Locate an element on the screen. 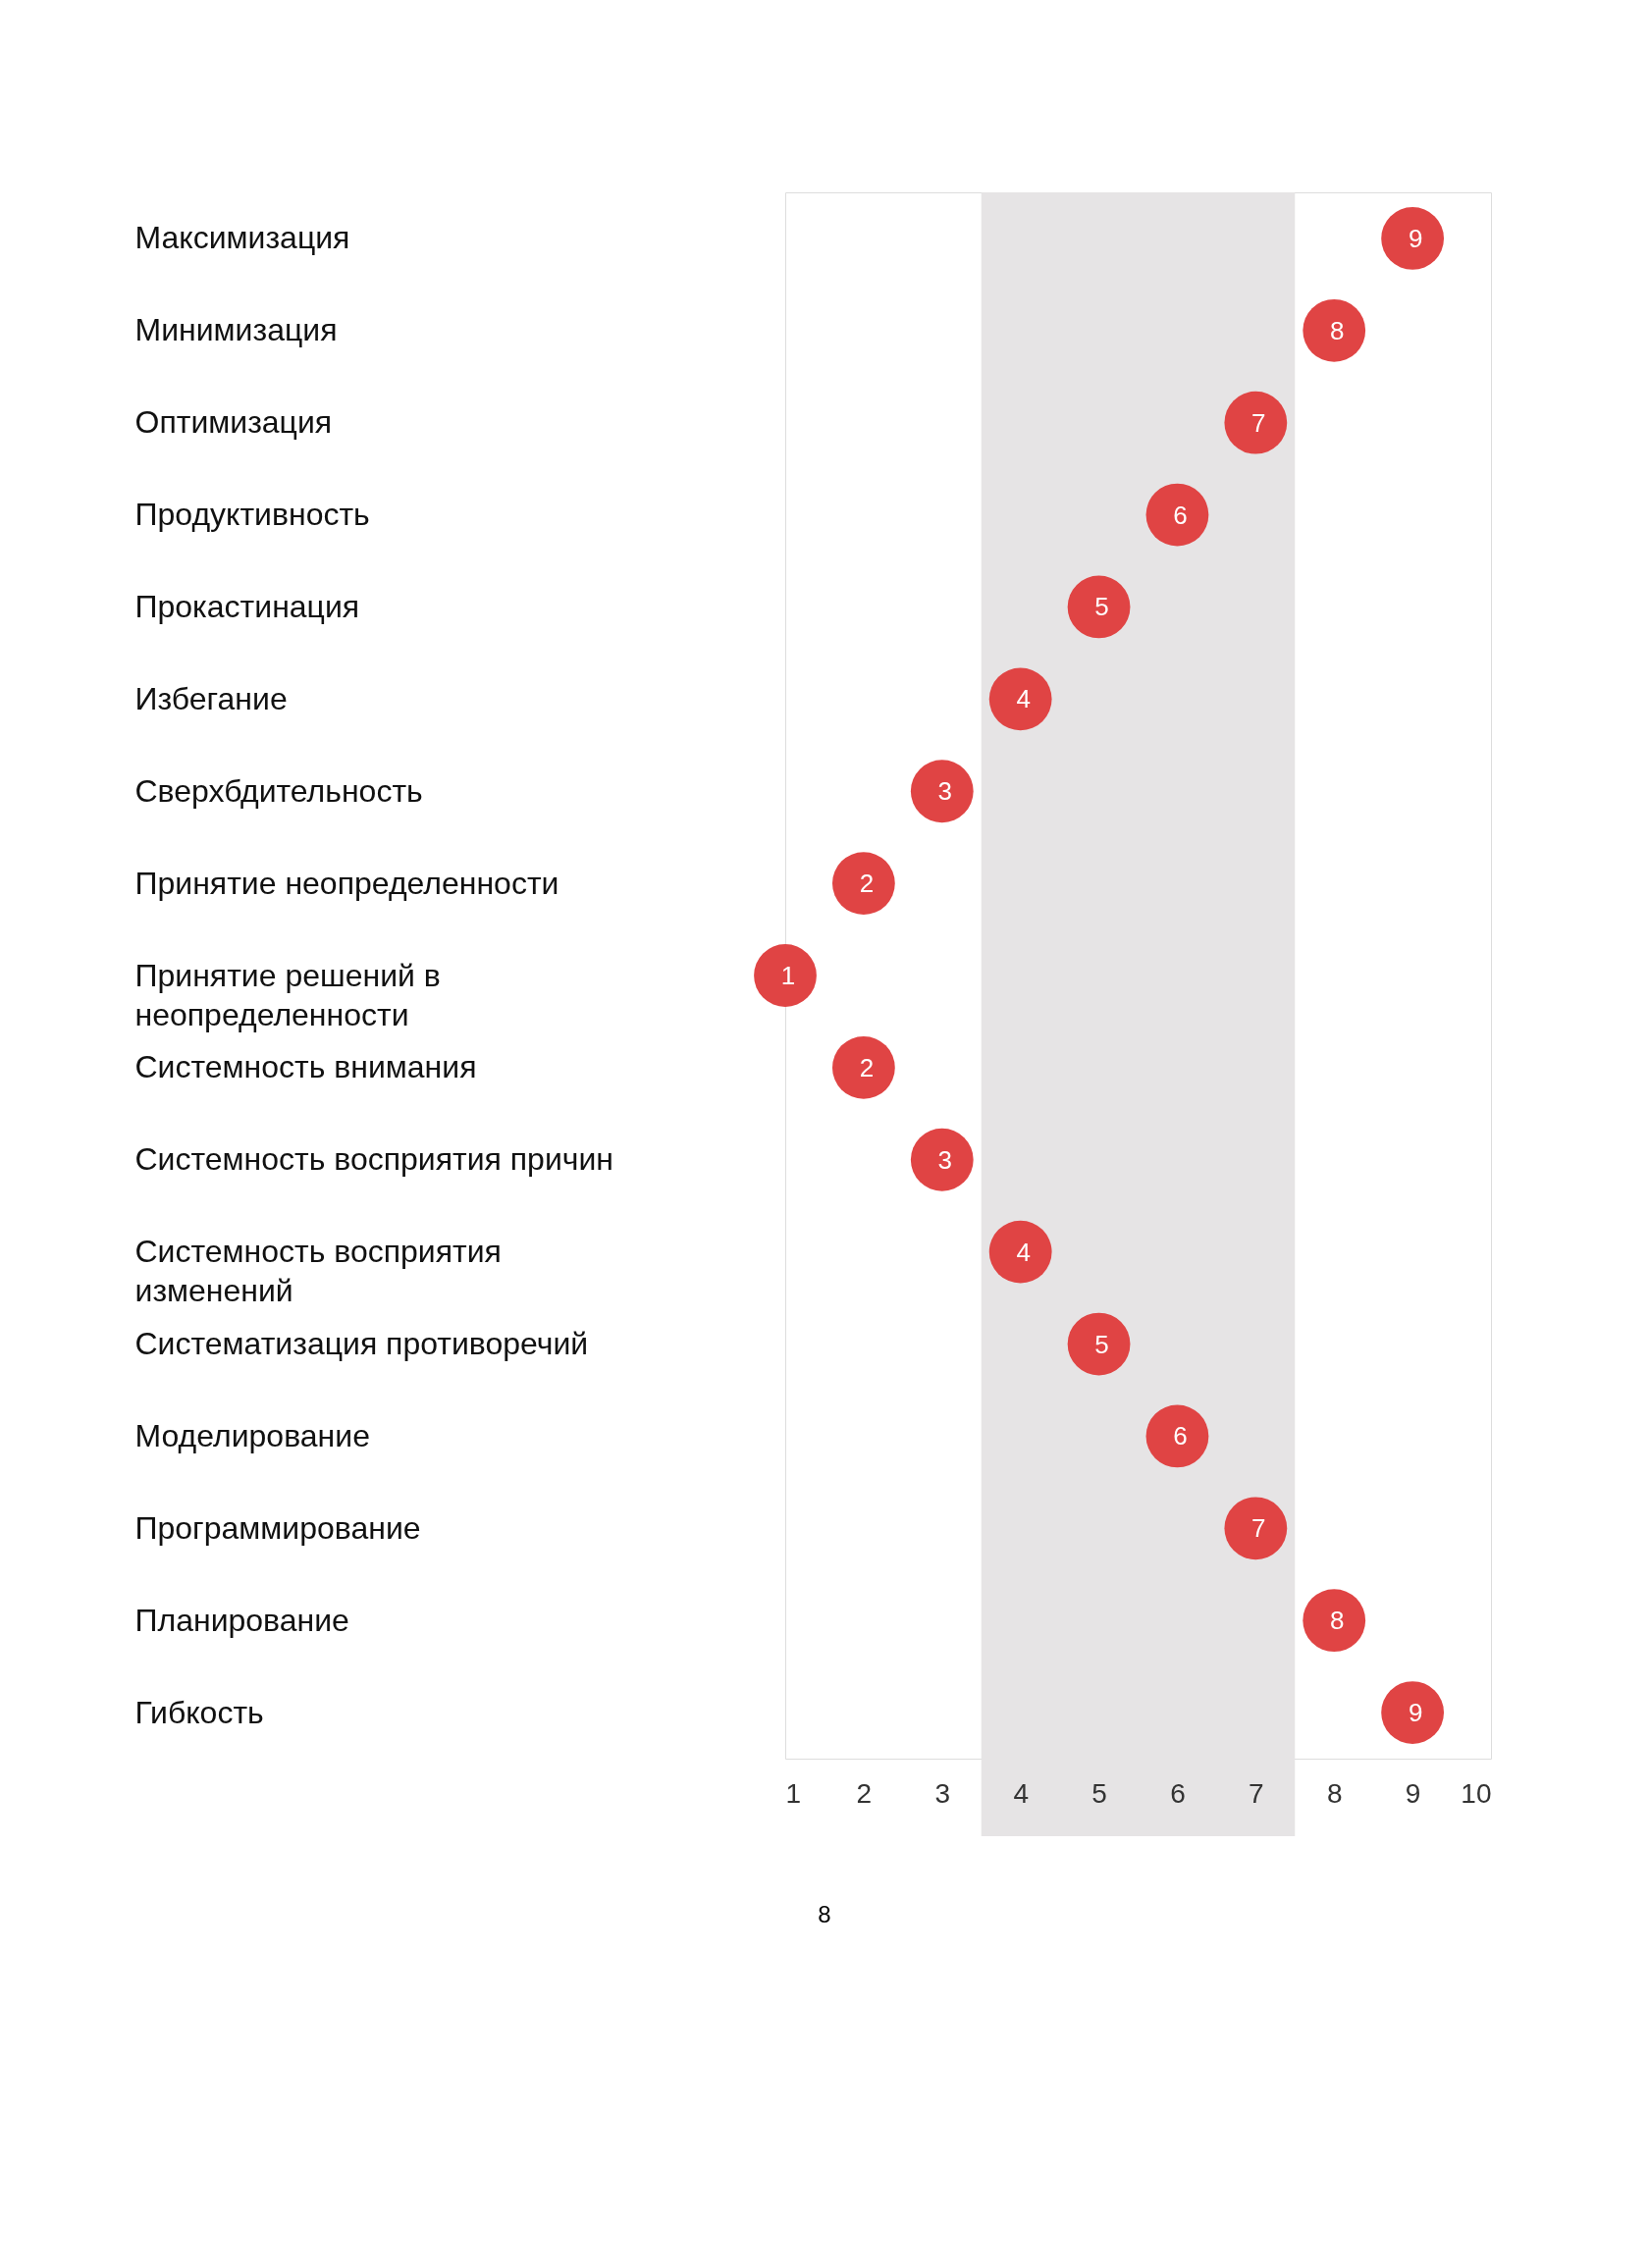 This screenshot has height=2268, width=1649. x-tick-label: 4 is located at coordinates (1021, 1793).